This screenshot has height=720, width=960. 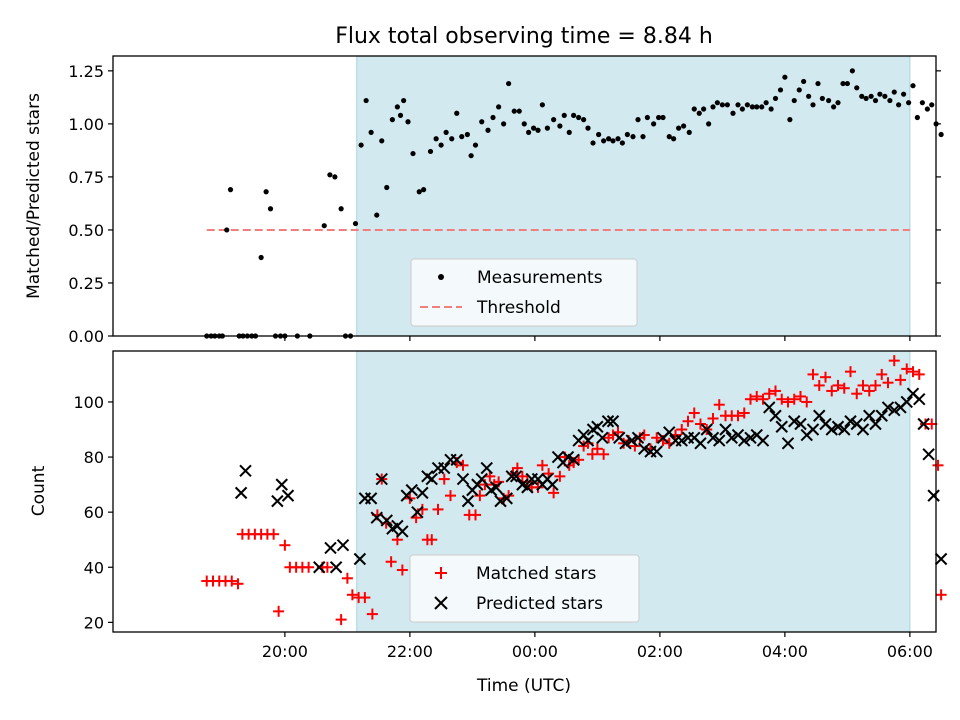 I want to click on top-y-tick-label: 0.25, so click(x=86, y=283).